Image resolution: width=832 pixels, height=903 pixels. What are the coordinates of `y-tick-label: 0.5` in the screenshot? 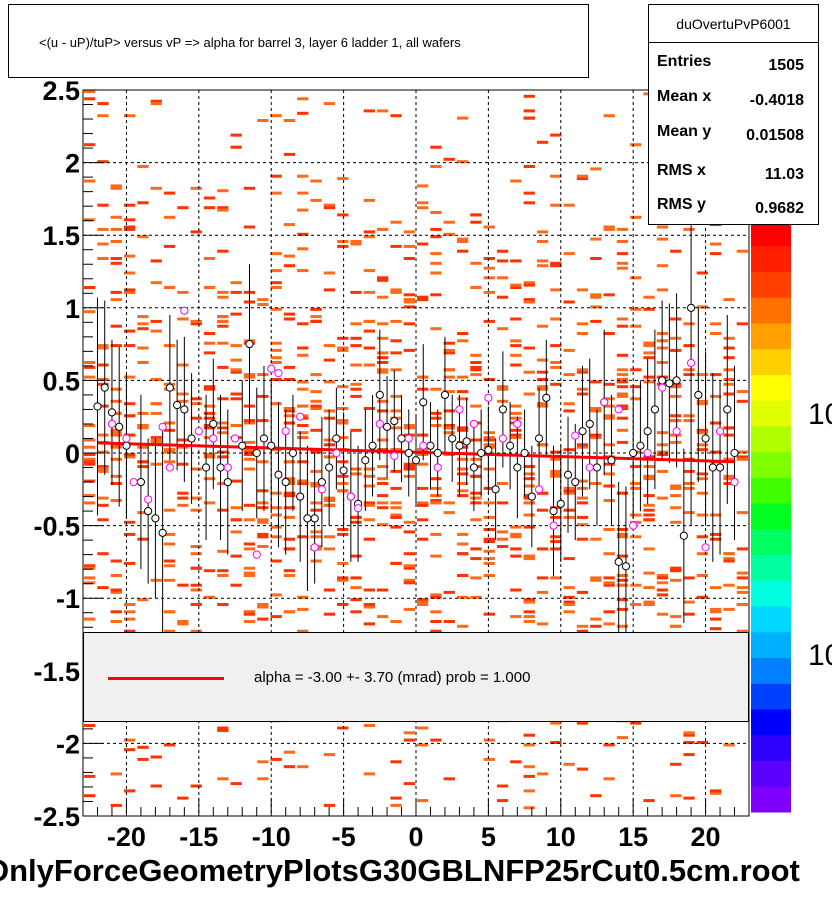 It's located at (61, 381).